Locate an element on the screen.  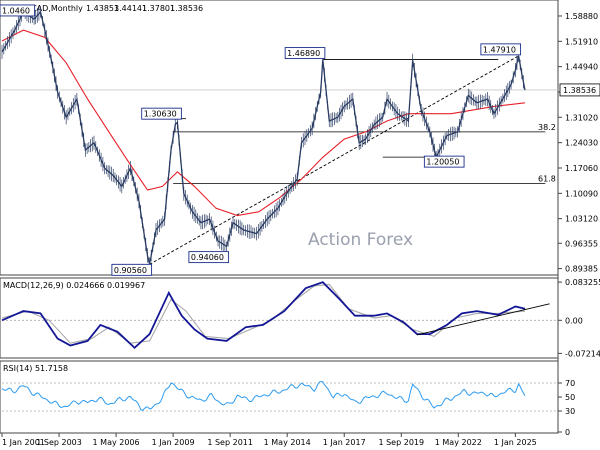
macd-y-axis: 0.083255 0.00 -0.072148 is located at coordinates (579, 318).